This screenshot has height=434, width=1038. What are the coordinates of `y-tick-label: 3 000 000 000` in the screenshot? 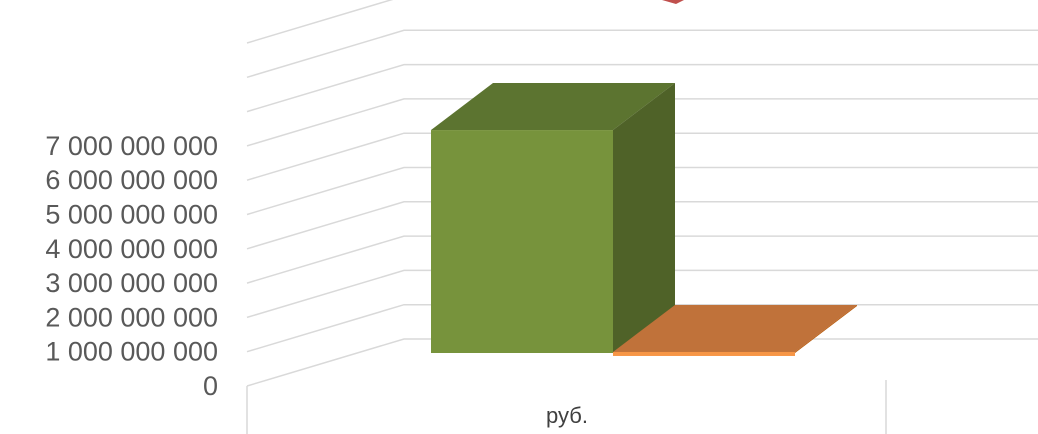 It's located at (131, 283).